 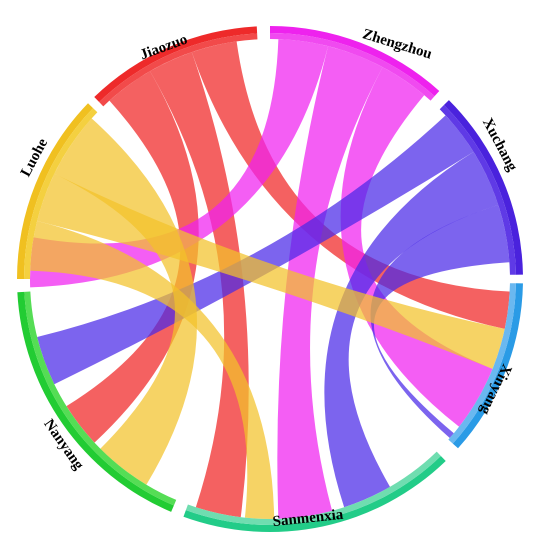 I want to click on arc-xinyang, so click(x=487, y=366).